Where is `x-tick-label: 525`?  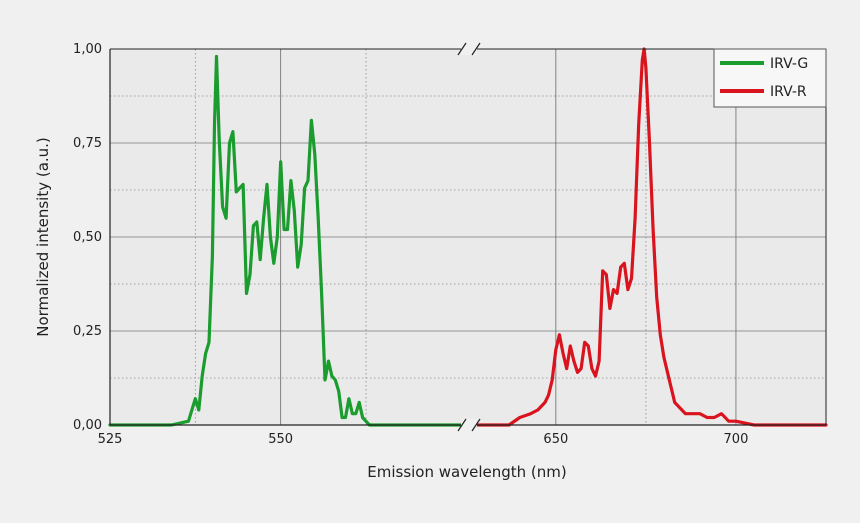
x-tick-label: 525 is located at coordinates (110, 439).